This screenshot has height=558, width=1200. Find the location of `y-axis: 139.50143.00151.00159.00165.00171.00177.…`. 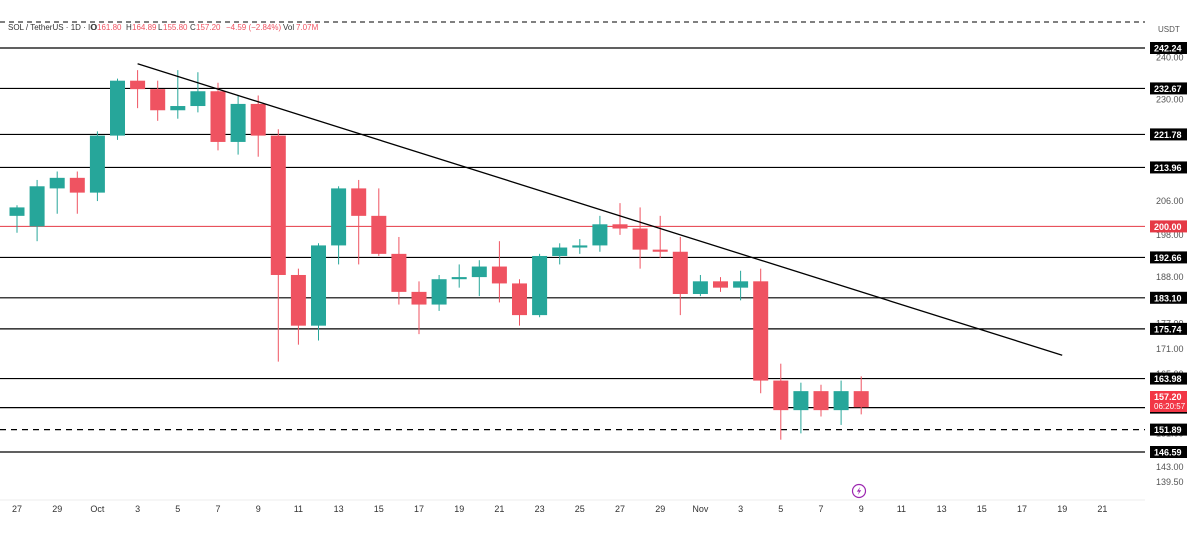

y-axis: 139.50143.00151.00159.00165.00171.00177.… is located at coordinates (1170, 269).